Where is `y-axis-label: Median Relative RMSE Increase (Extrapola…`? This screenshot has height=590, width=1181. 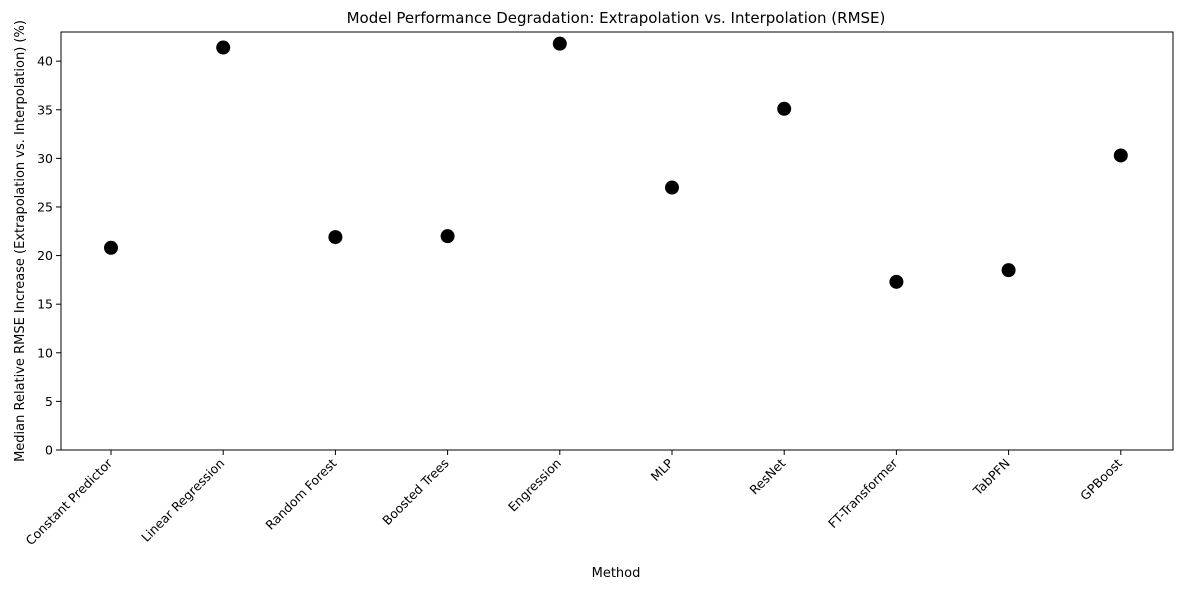 y-axis-label: Median Relative RMSE Increase (Extrapola… is located at coordinates (20, 241).